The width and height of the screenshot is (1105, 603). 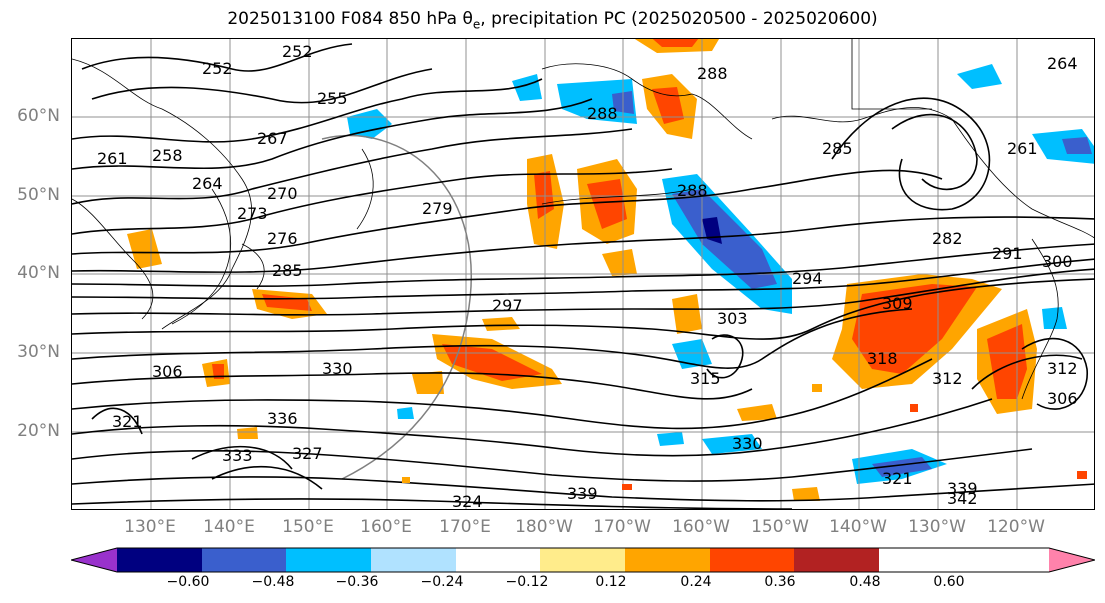 What do you see at coordinates (307, 453) in the screenshot?
I see `contour-label: 327` at bounding box center [307, 453].